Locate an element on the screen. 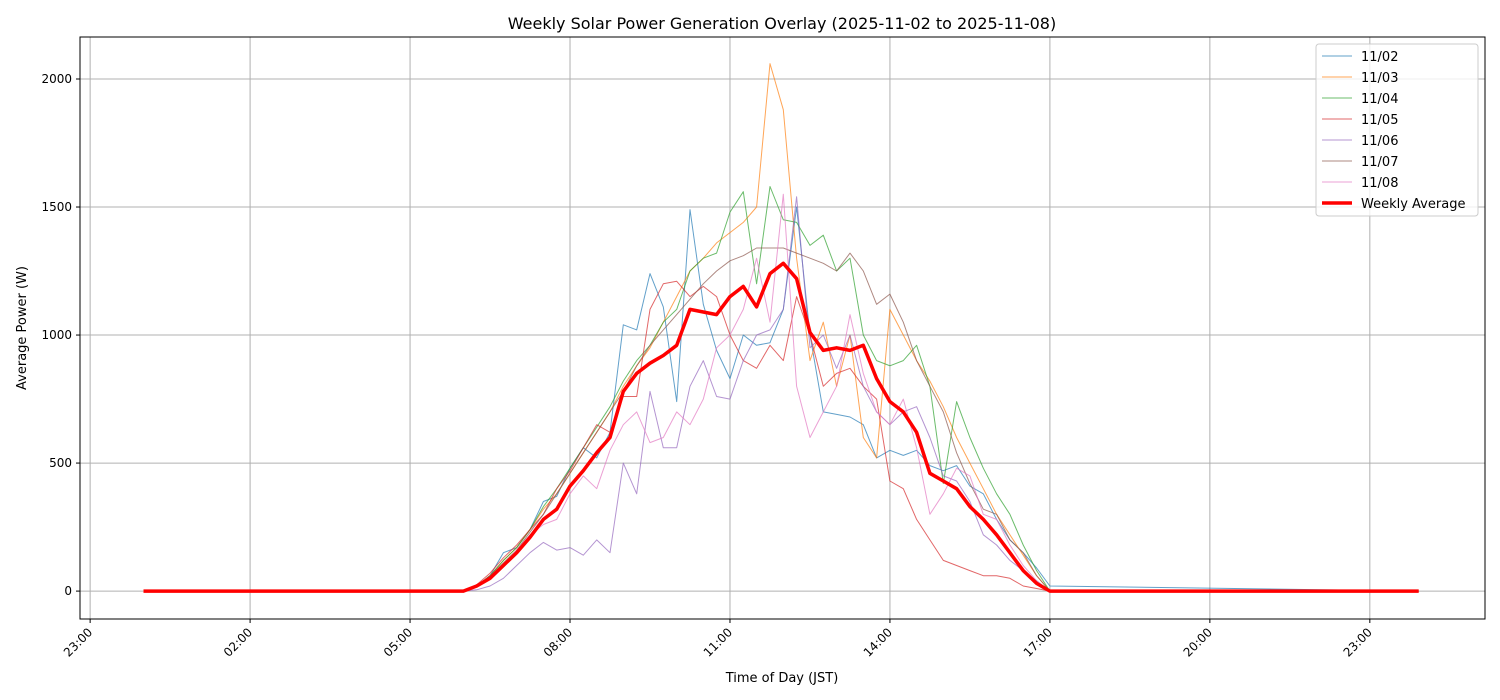 The image size is (1500, 700). x-tick-label: 02:00 is located at coordinates (238, 642).